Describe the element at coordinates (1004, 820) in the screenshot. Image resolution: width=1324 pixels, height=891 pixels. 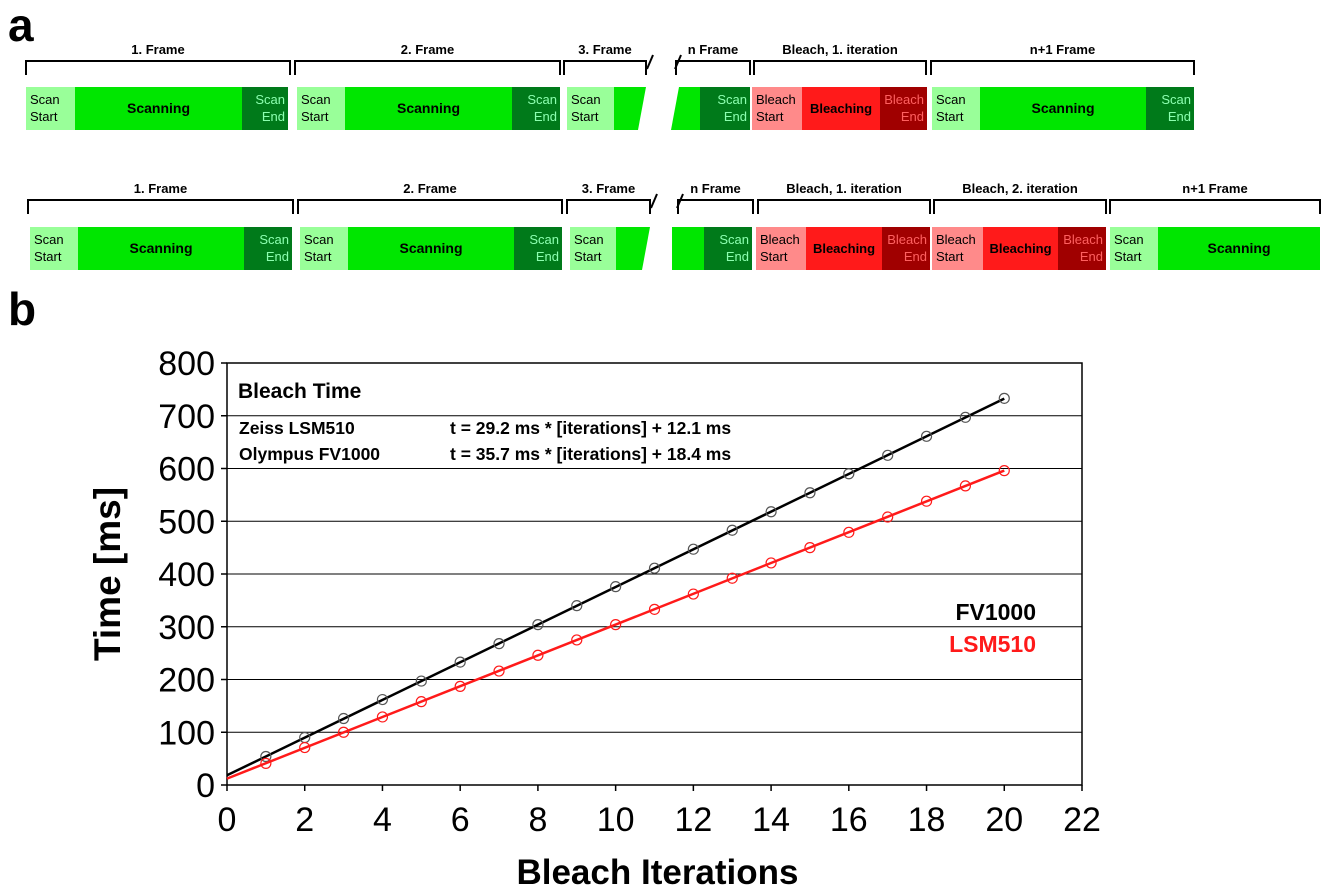
I see `x-tick-label: 20` at that location.